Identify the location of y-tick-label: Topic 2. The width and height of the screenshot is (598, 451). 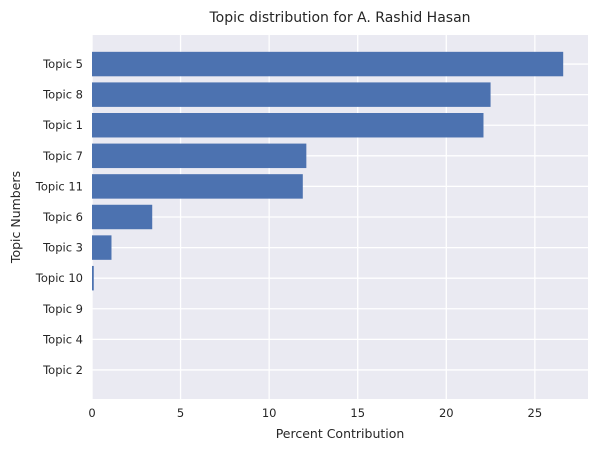
(62, 370).